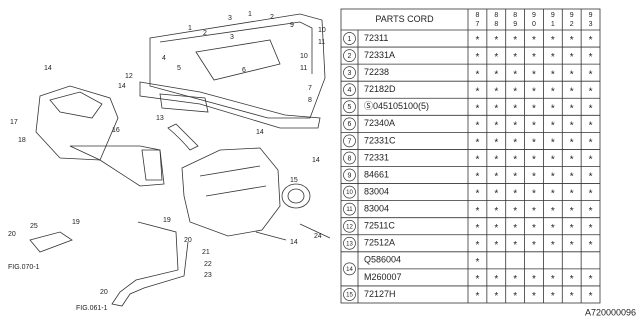  What do you see at coordinates (272, 17) in the screenshot?
I see `callout-label: 2` at bounding box center [272, 17].